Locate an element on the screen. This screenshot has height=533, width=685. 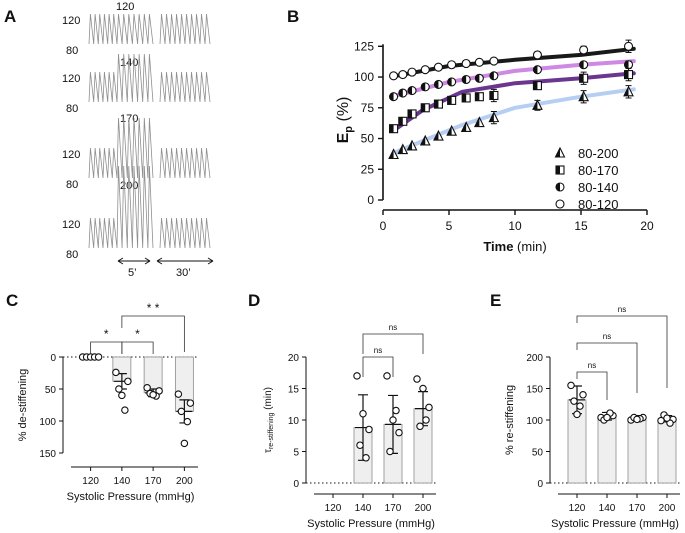
y-tick-label: 15 is located at coordinates (294, 390).